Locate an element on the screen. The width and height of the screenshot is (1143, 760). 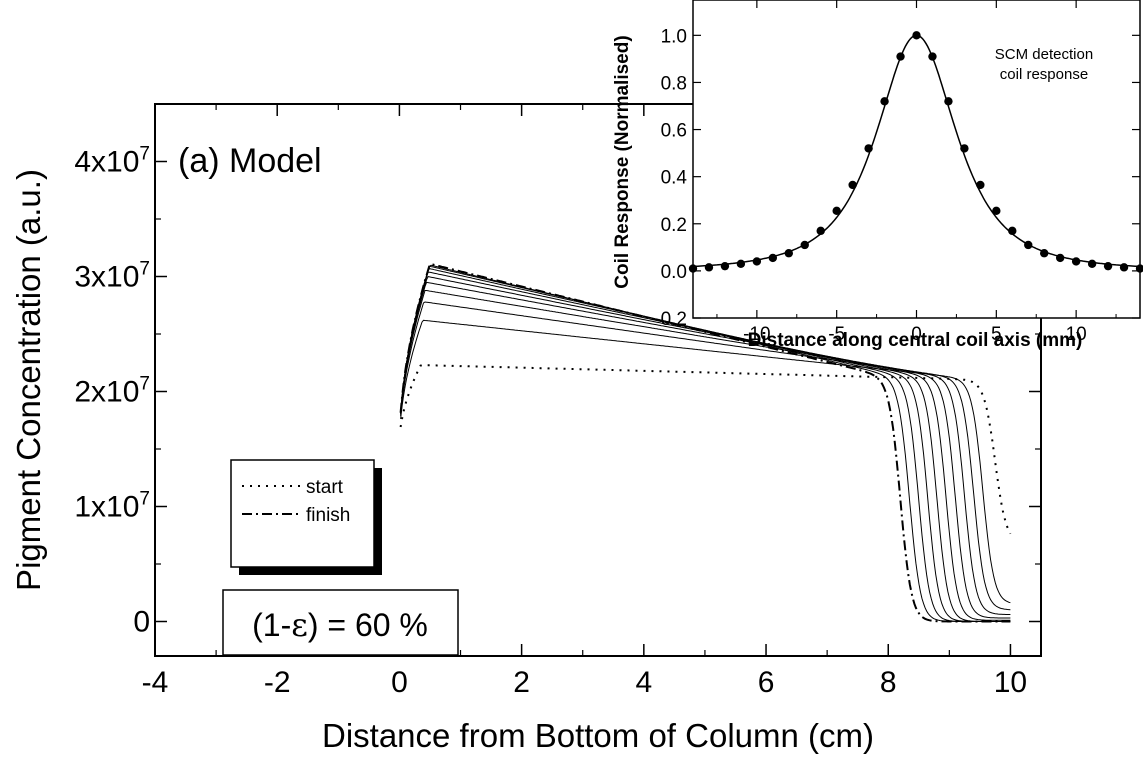
inset-annotation-line-1: SCM detection is located at coordinates (1044, 54).